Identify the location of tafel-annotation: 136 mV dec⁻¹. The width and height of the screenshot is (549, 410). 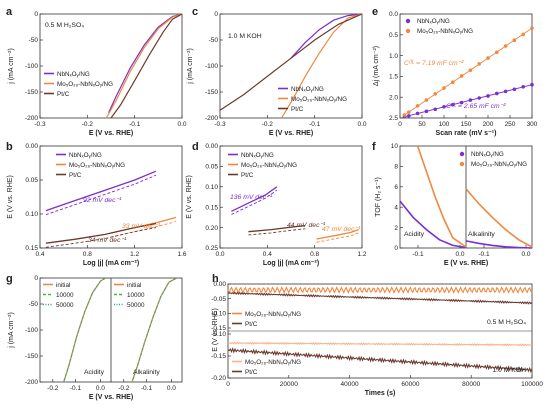
(251, 197).